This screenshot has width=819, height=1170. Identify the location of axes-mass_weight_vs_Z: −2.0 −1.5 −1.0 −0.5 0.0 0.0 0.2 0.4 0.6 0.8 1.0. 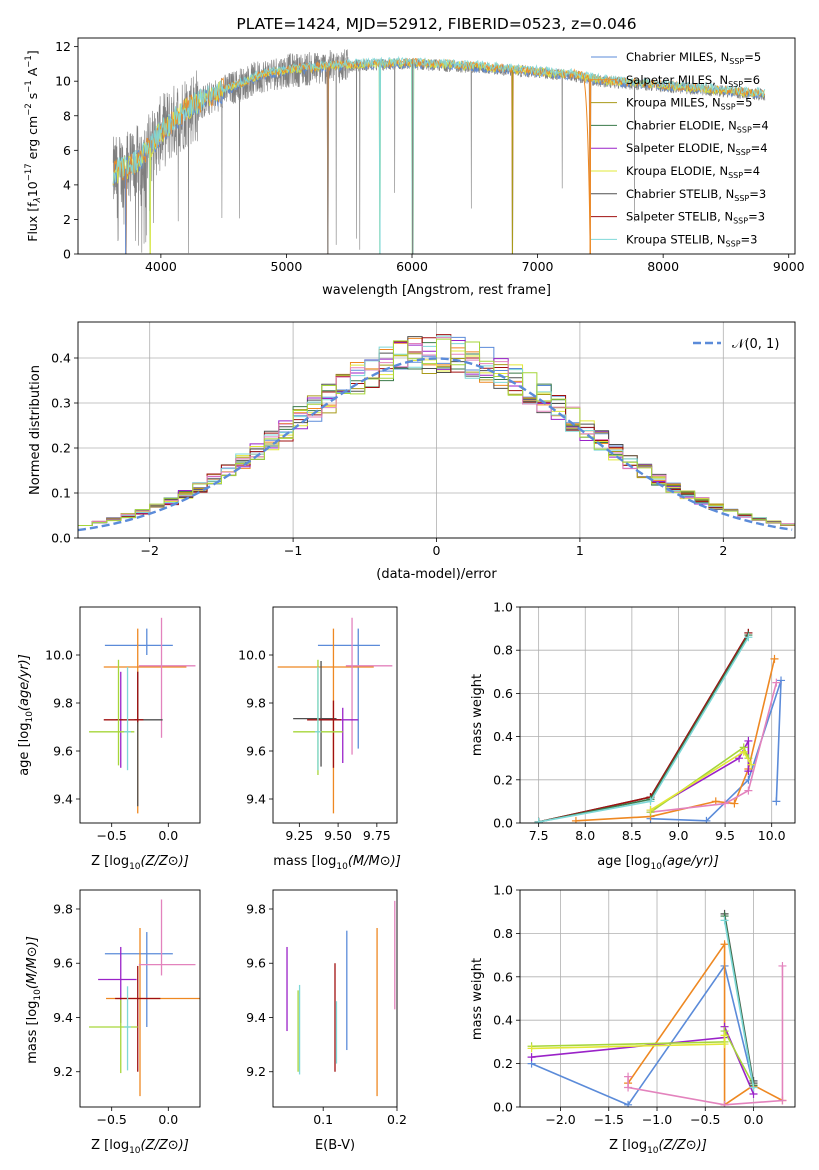
(644, 1005).